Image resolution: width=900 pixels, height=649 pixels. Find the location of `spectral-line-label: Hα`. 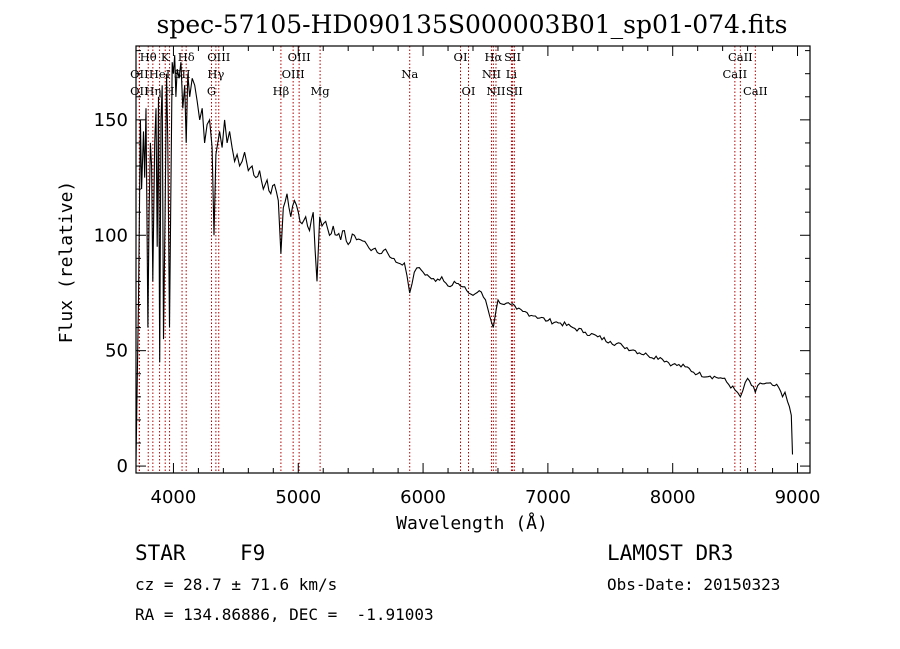

spectral-line-label: Hα is located at coordinates (493, 57).